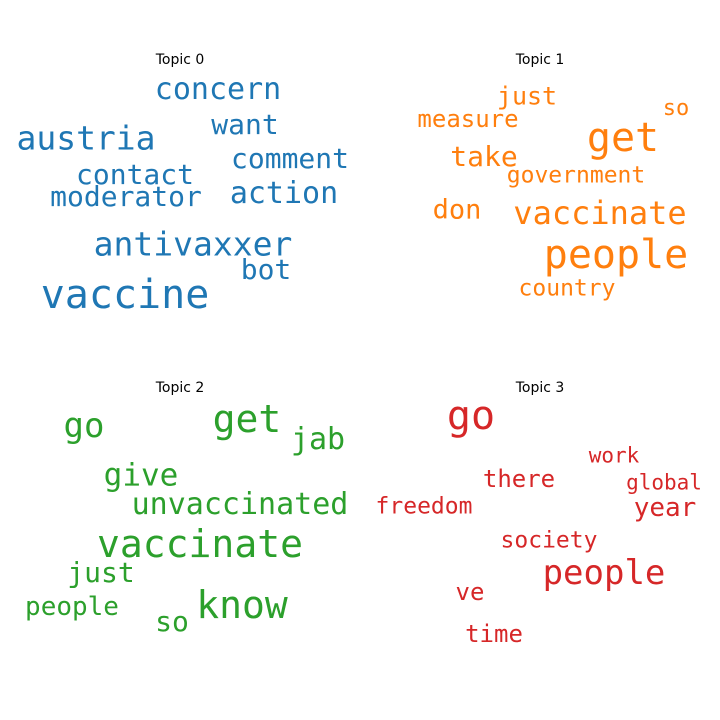 The width and height of the screenshot is (720, 720). Describe the element at coordinates (141, 475) in the screenshot. I see `topic-2-word-give: give` at that location.